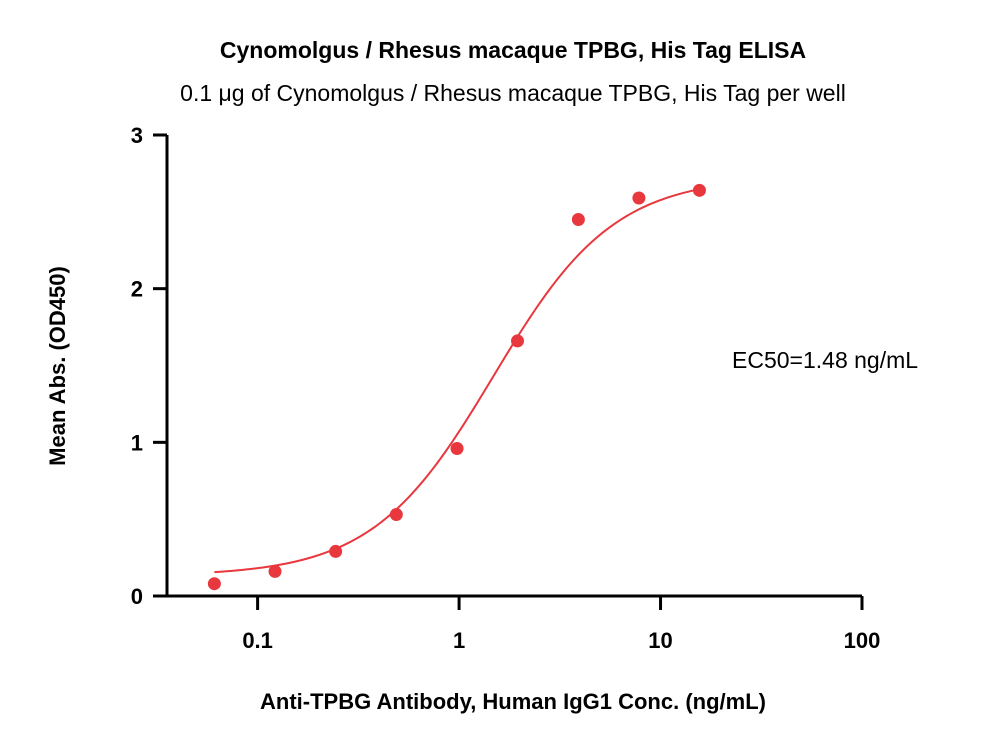 This screenshot has width=1000, height=752. Describe the element at coordinates (862, 640) in the screenshot. I see `x-tick-label: 100` at that location.